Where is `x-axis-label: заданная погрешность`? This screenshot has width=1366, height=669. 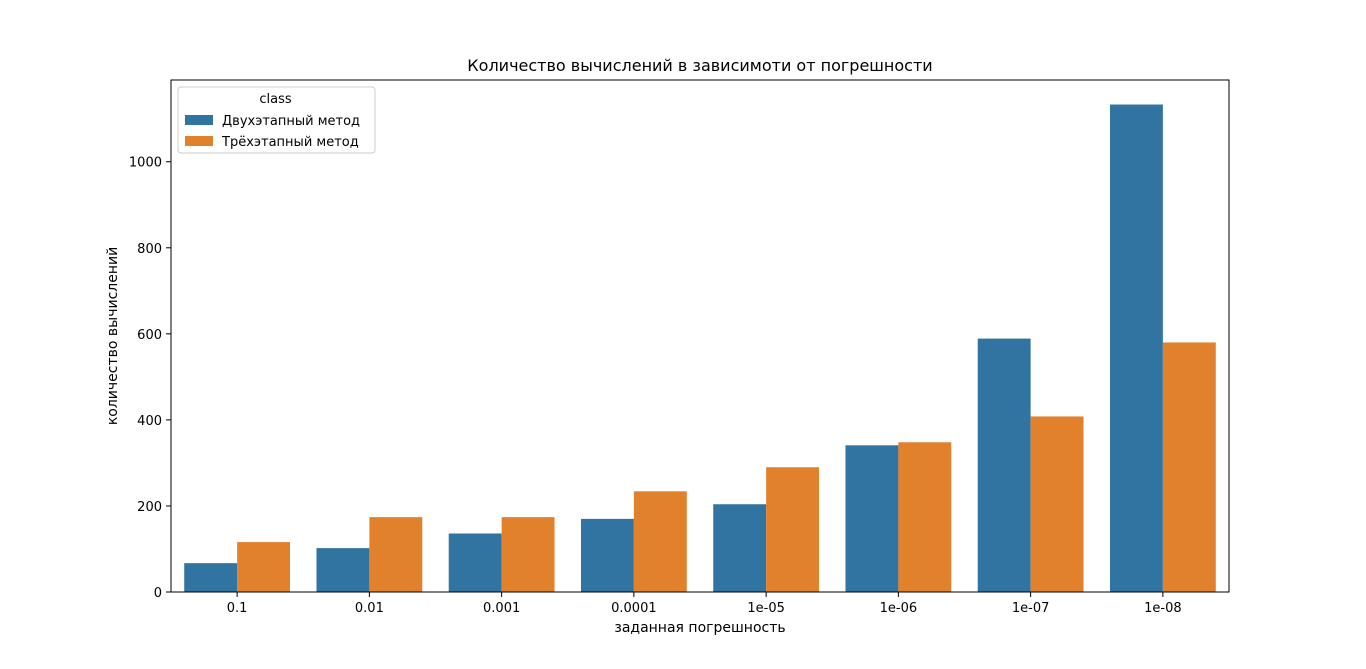
x-axis-label: заданная погрешность is located at coordinates (699, 628).